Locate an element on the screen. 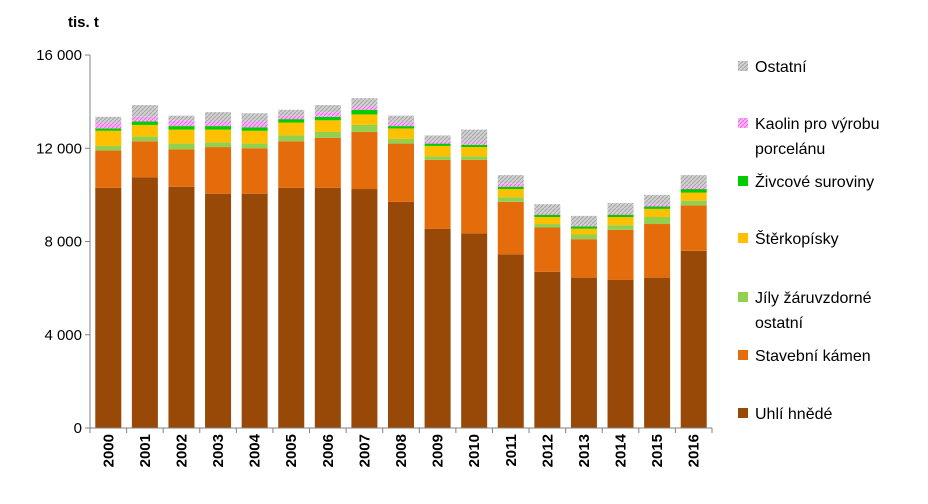 Image resolution: width=928 pixels, height=504 pixels. legend-label: Štěrkopísky is located at coordinates (797, 238).